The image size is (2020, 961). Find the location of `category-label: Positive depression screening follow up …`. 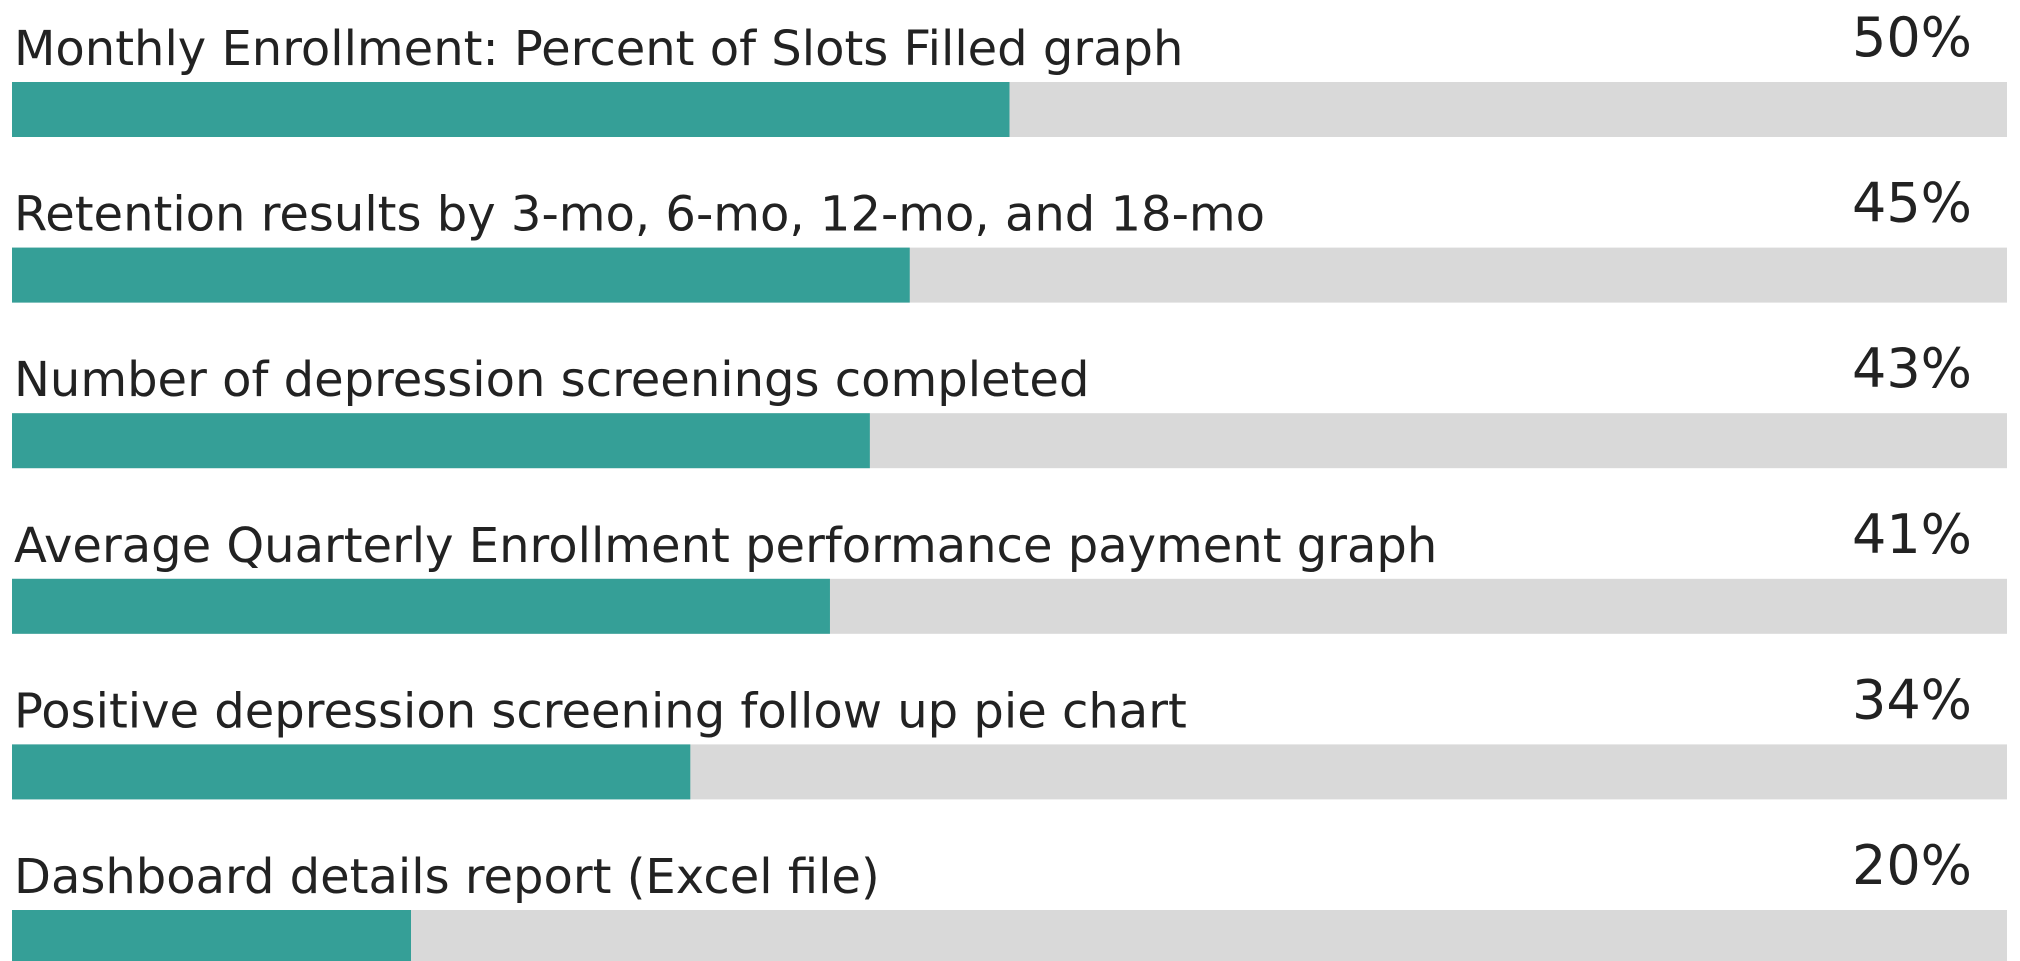

category-label: Positive depression screening follow up … is located at coordinates (600, 711).